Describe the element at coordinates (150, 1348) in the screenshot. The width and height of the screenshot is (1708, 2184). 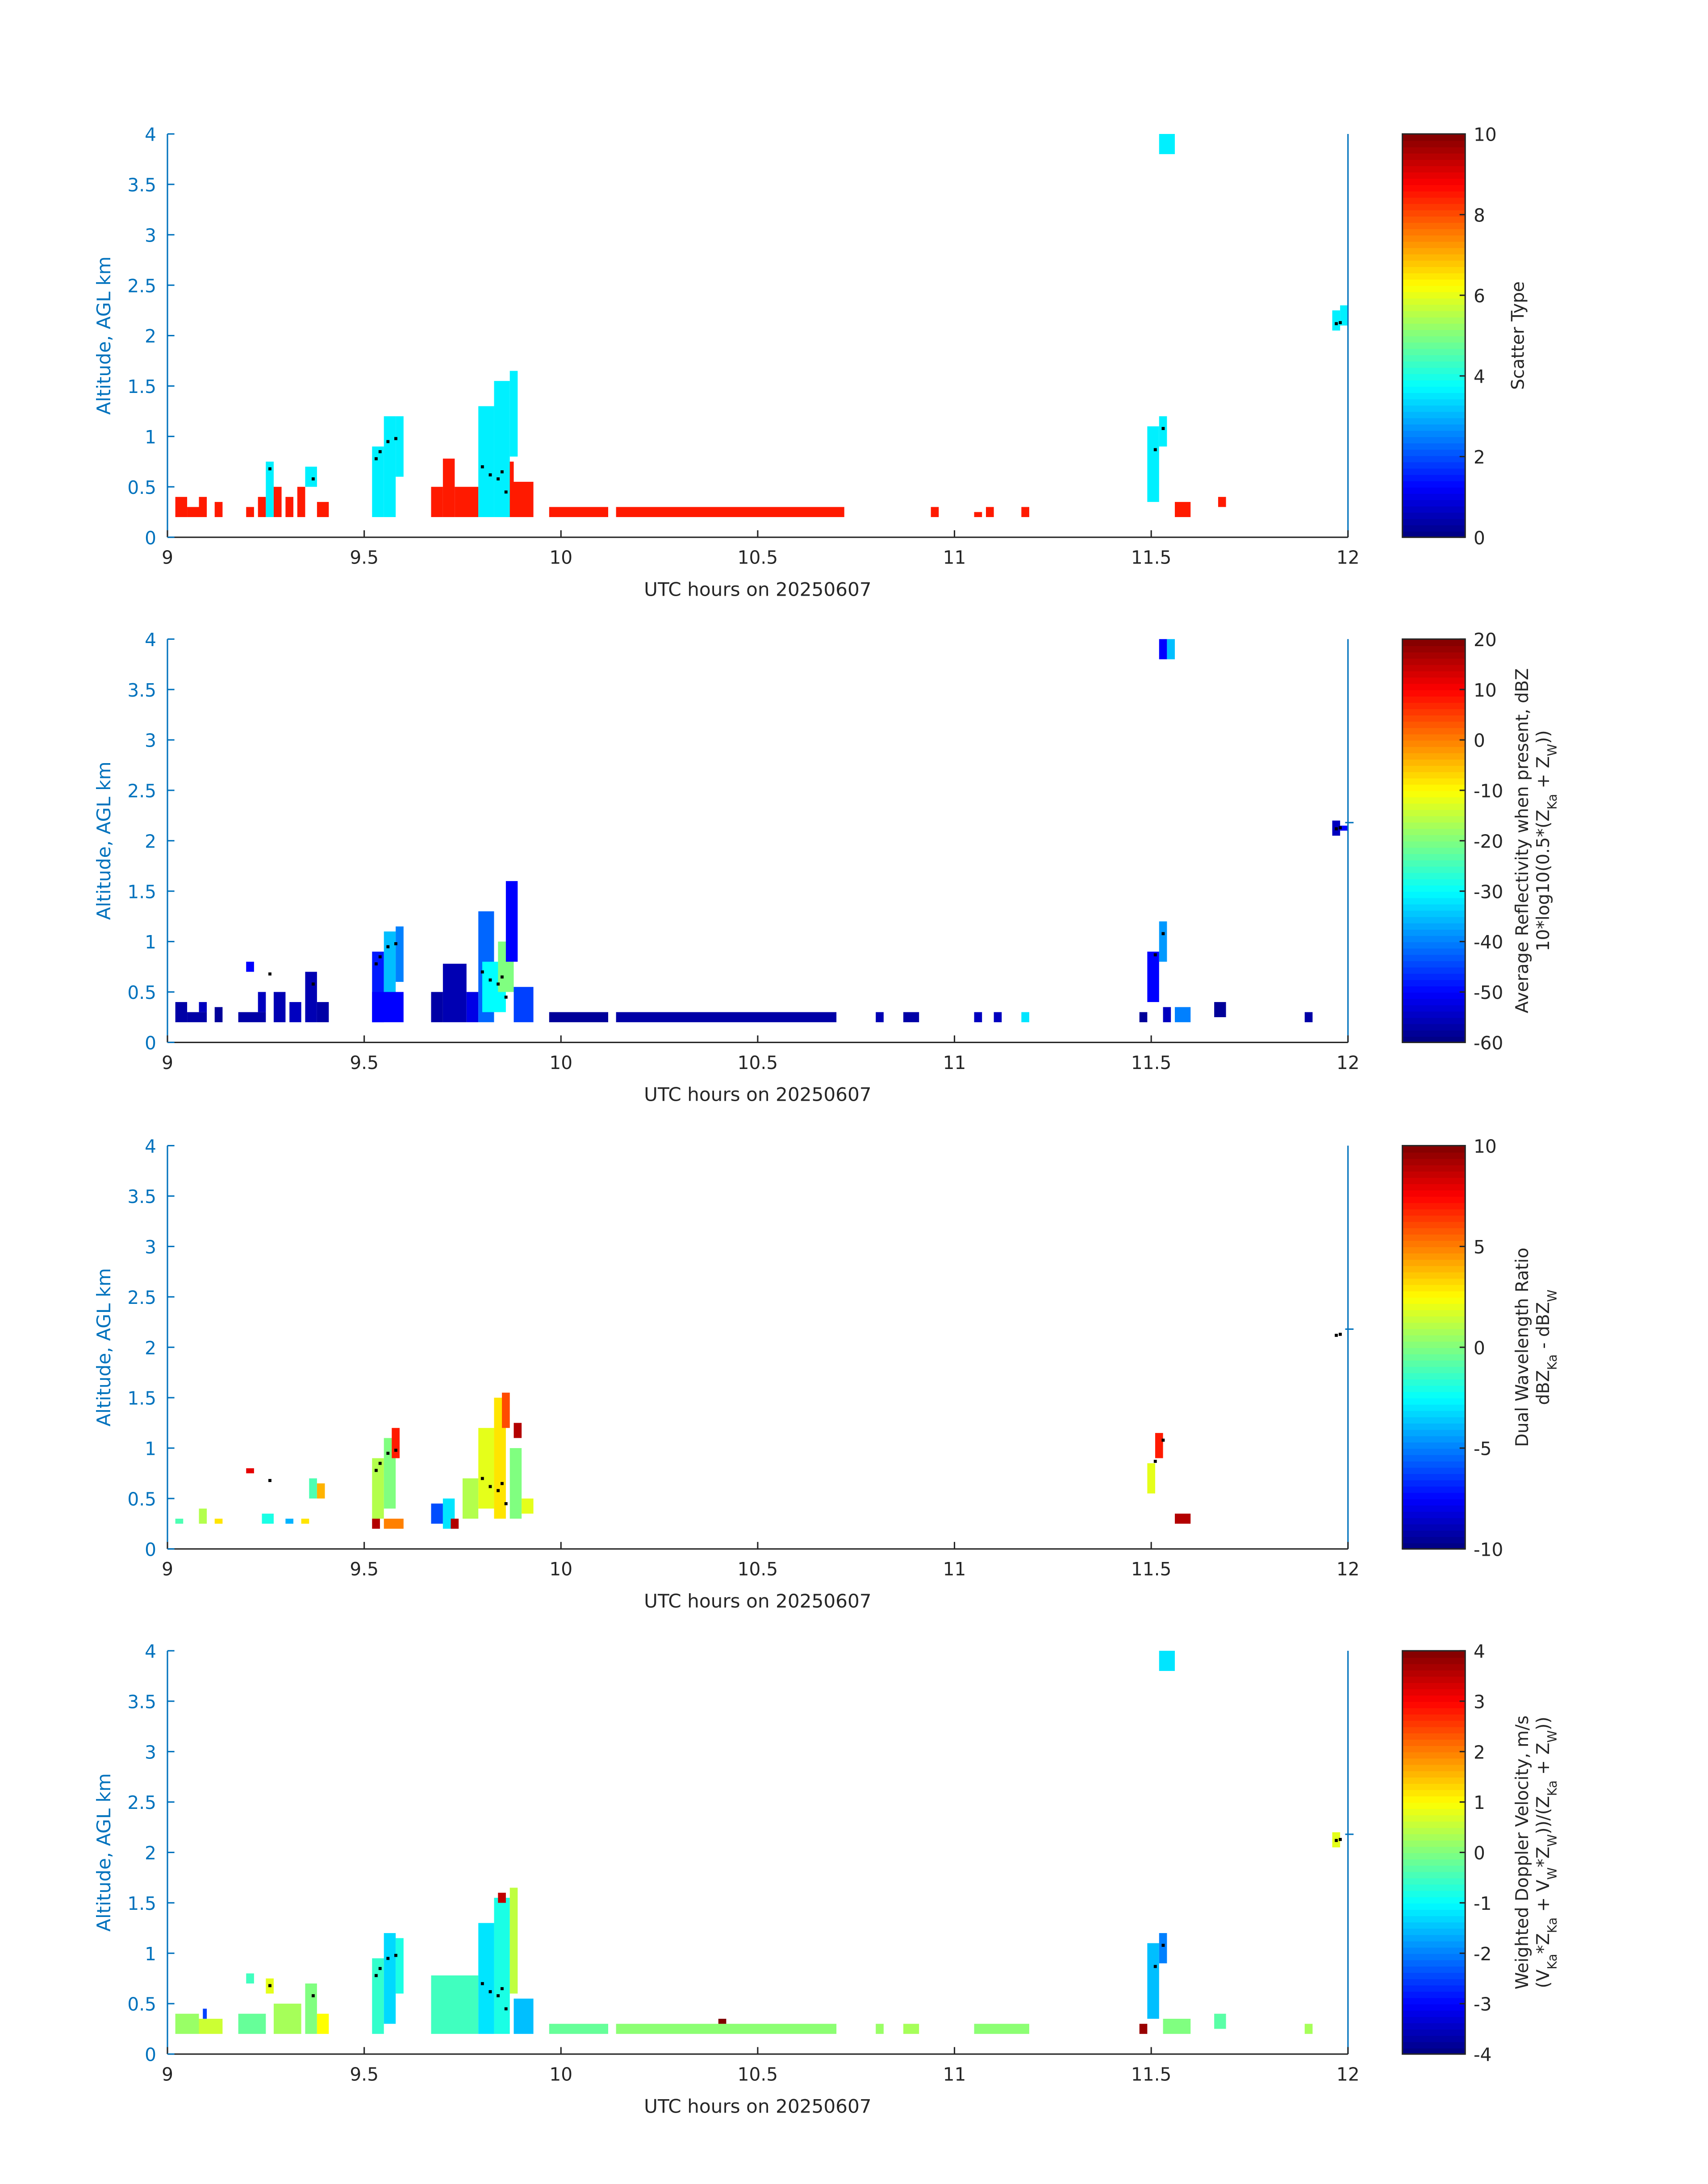
I see `y-tick-label: 2` at that location.